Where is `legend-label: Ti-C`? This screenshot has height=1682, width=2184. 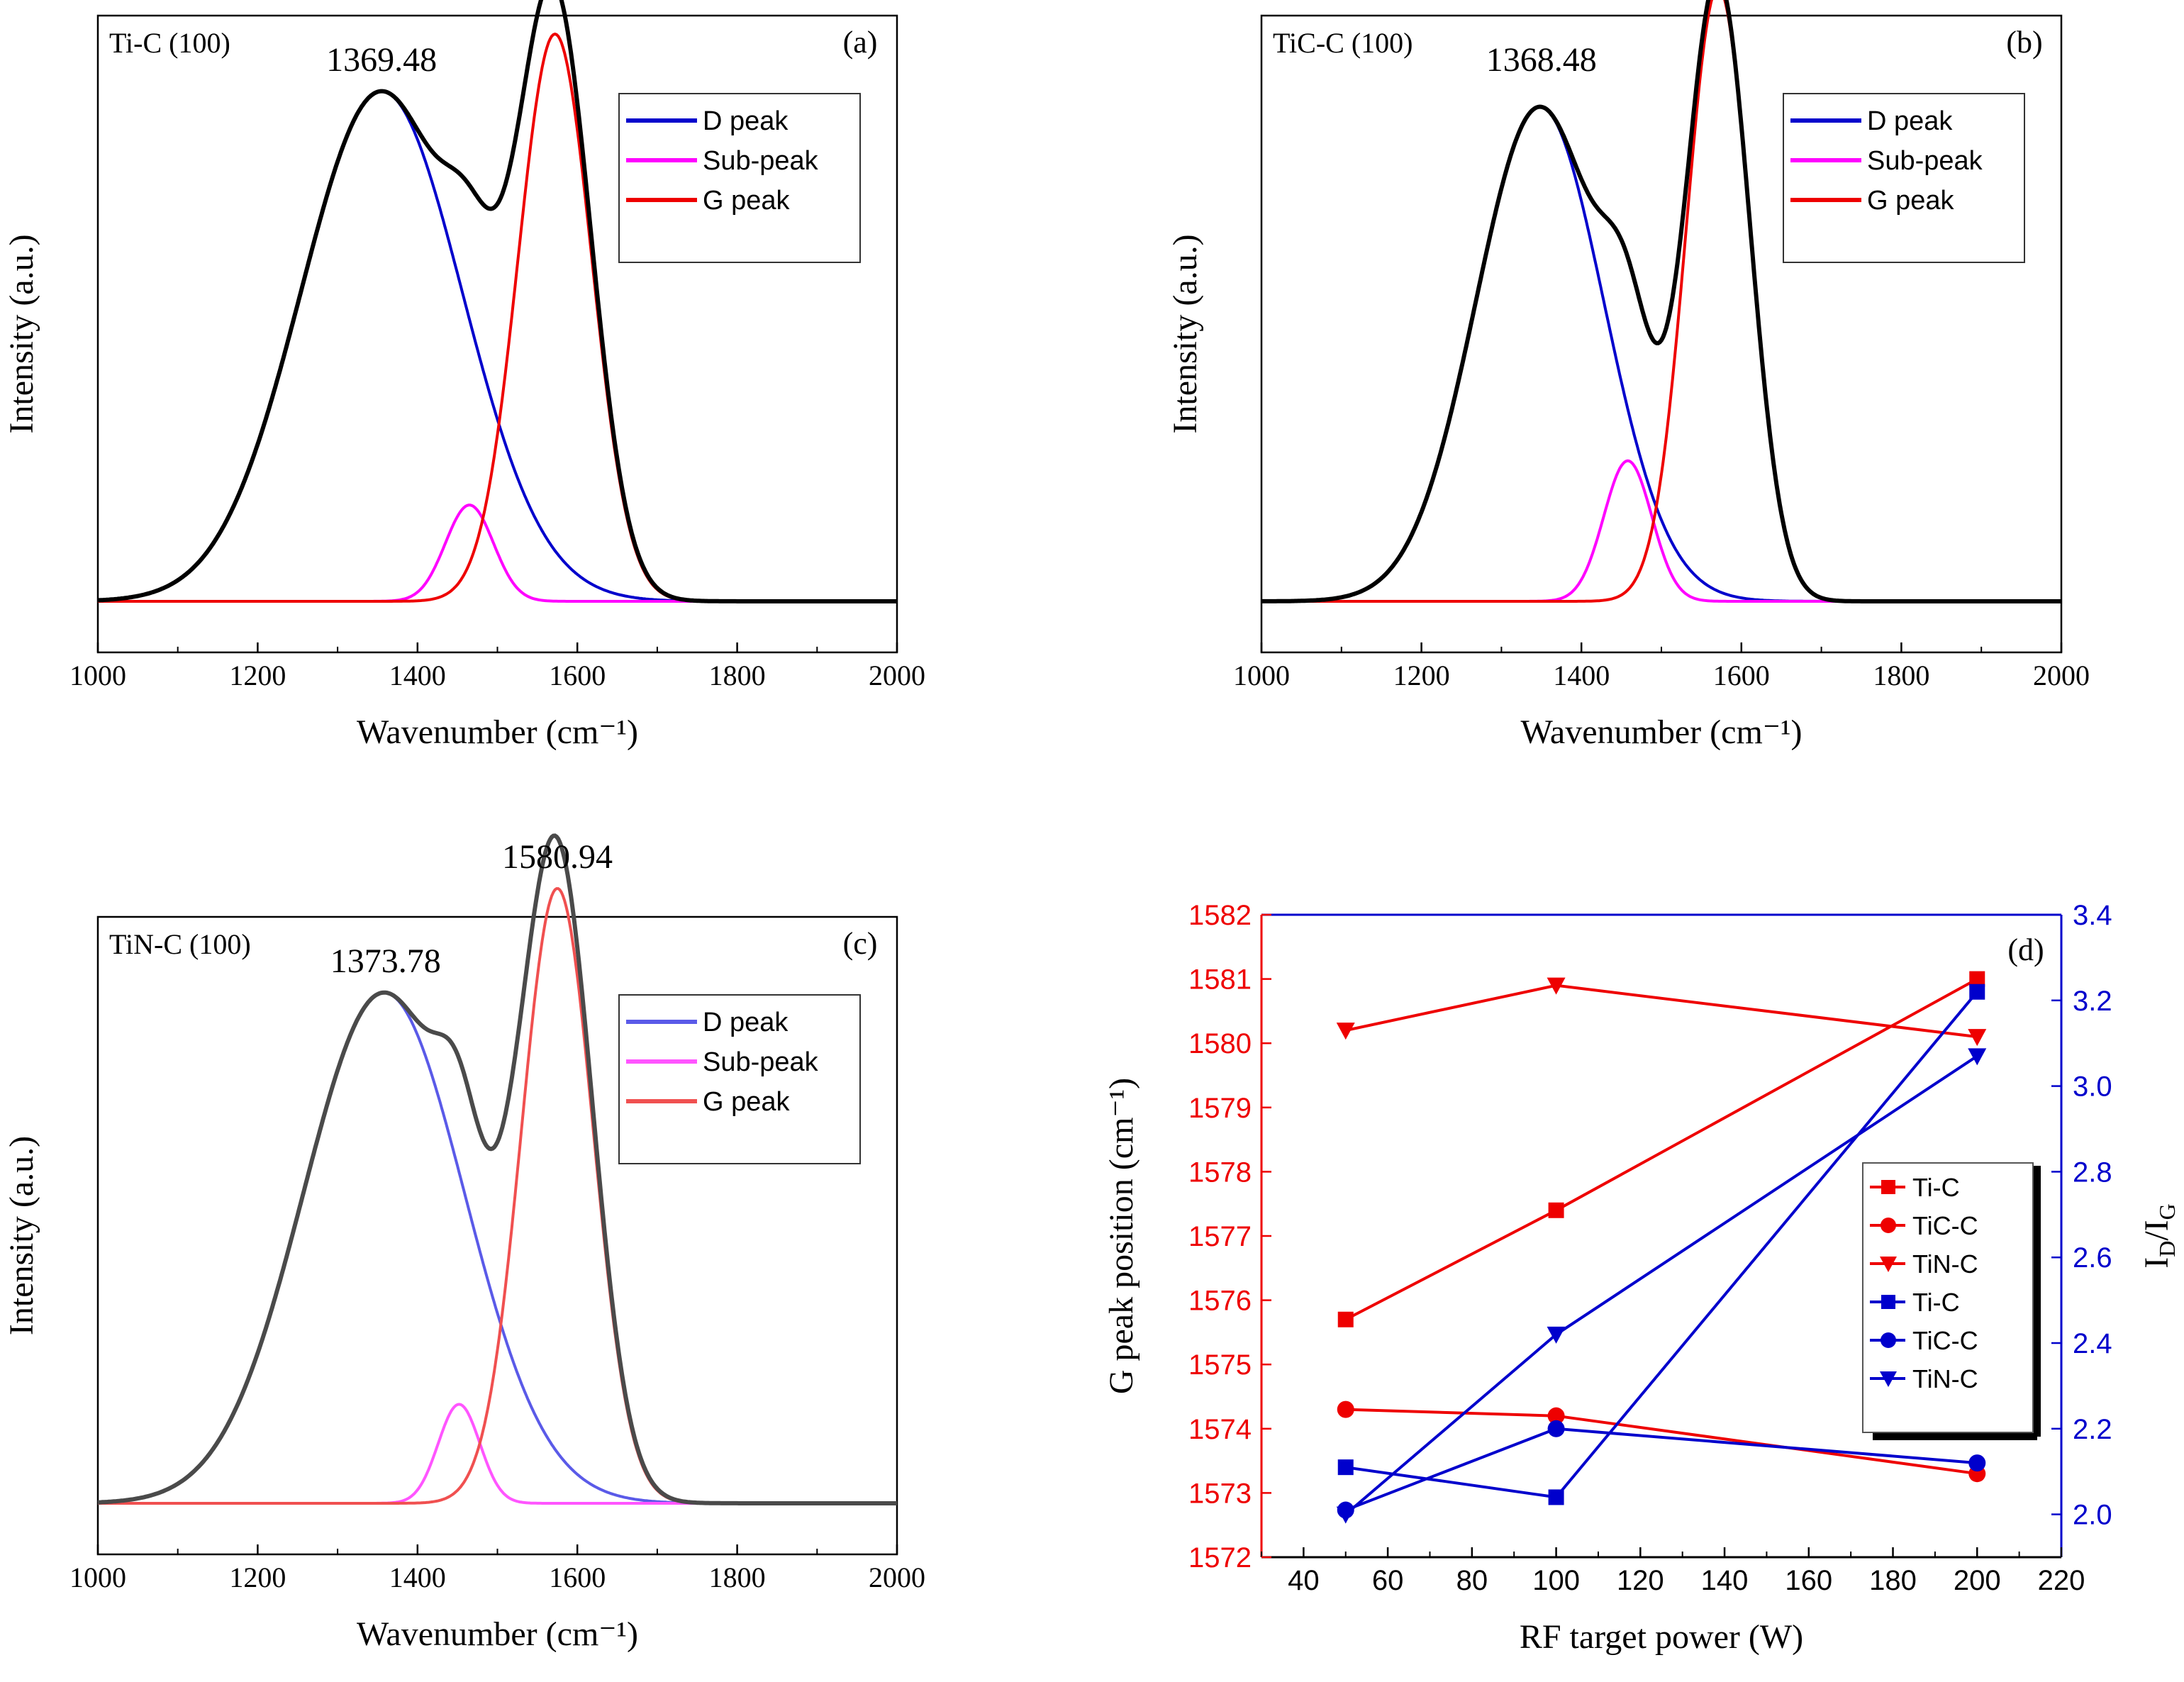
legend-label: Ti-C is located at coordinates (1936, 1302).